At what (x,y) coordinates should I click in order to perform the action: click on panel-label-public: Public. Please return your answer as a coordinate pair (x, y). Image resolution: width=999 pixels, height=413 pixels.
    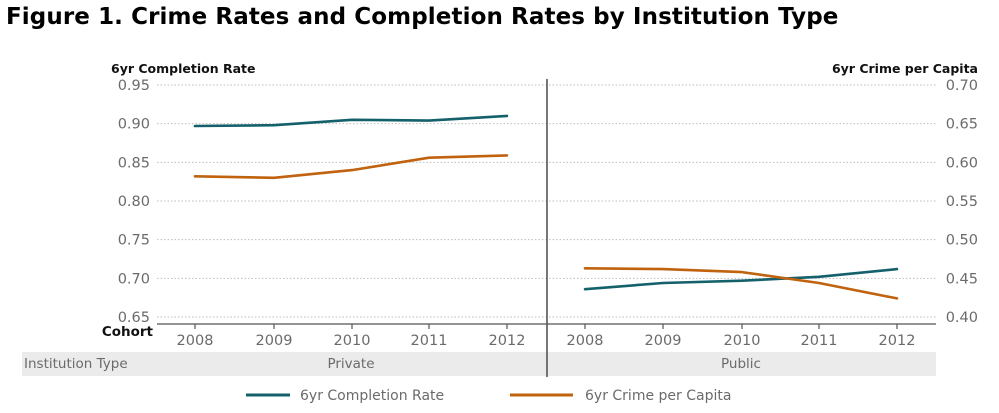
    Looking at the image, I should click on (741, 364).